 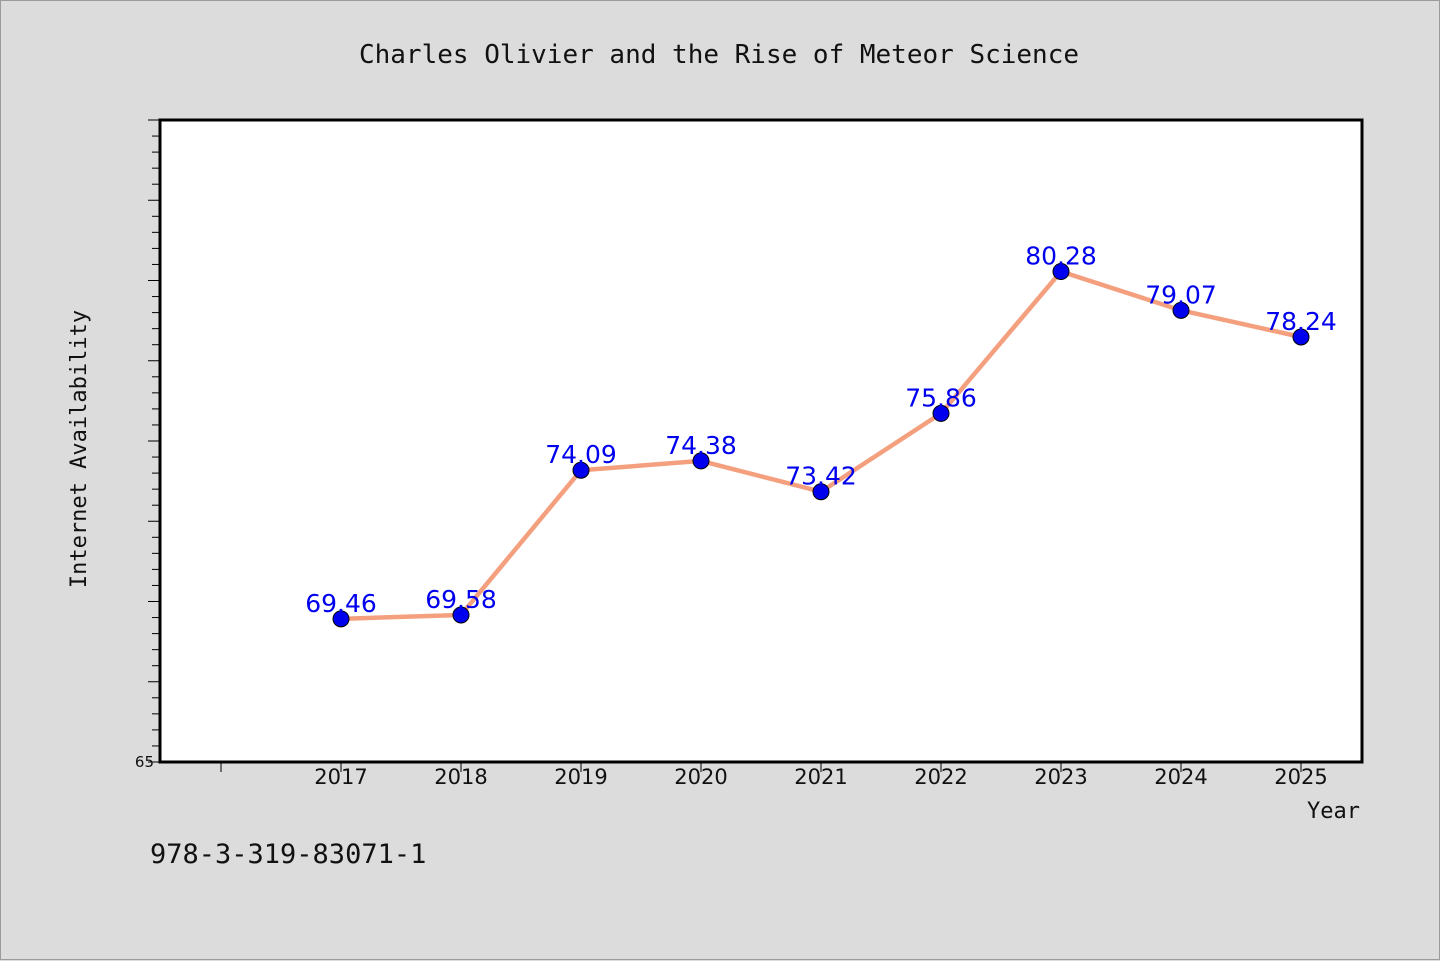 What do you see at coordinates (288, 854) in the screenshot?
I see `isbn-text: 978-3-319-83071-1` at bounding box center [288, 854].